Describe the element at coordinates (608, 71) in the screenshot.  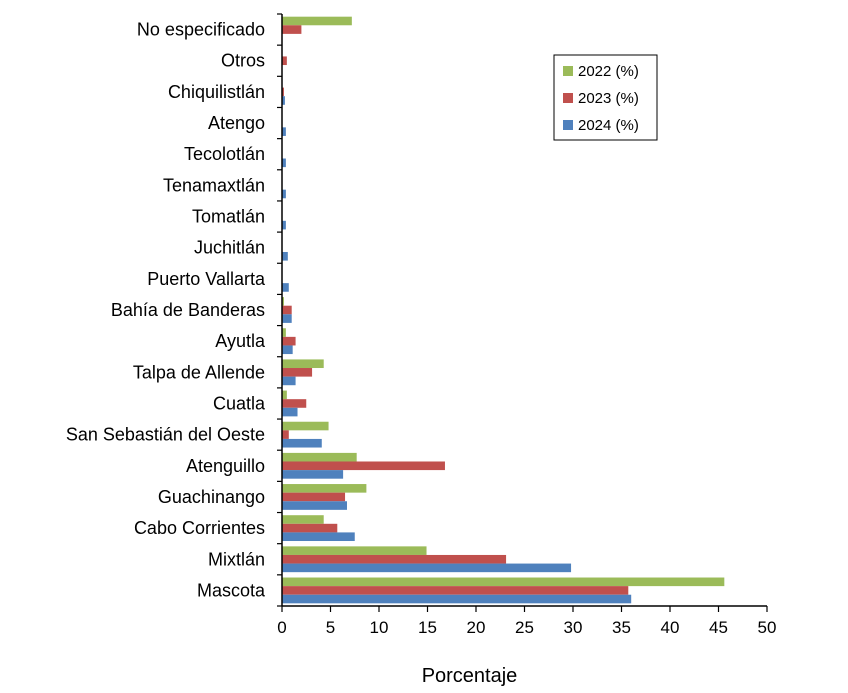
I see `legend-label: 2022 (%)` at that location.